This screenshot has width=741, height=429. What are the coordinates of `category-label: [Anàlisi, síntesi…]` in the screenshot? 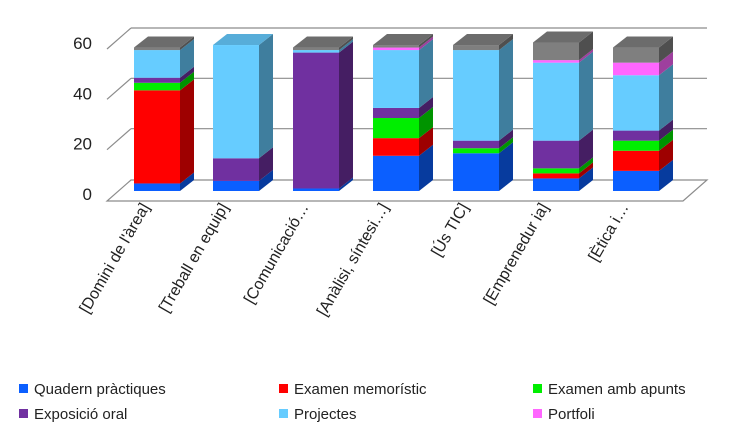 It's located at (353, 260).